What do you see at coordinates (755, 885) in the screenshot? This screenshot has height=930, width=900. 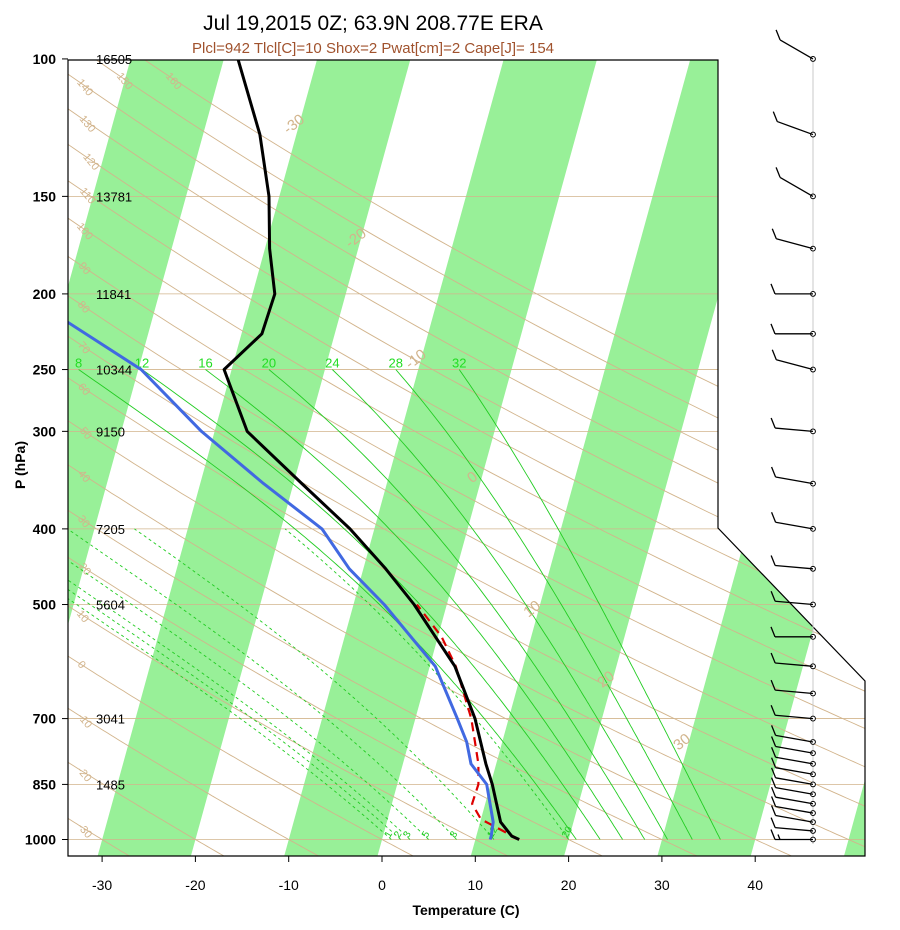 I see `x-tick-label: 40` at bounding box center [755, 885].